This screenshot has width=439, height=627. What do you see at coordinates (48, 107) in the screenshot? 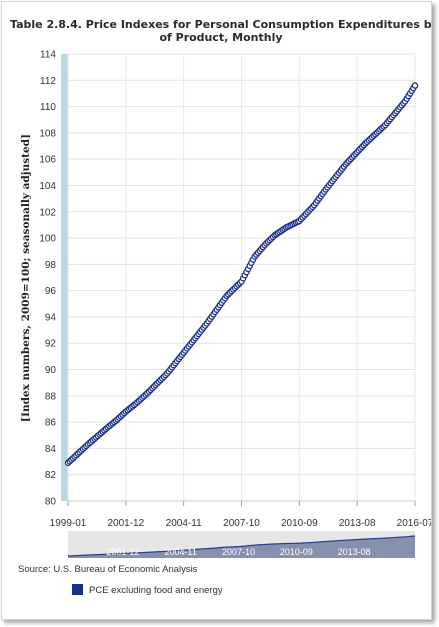
I see `y-tick-label-110: 110` at bounding box center [48, 107].